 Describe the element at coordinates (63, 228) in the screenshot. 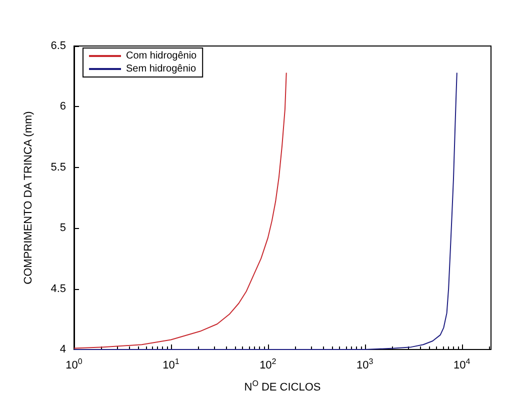

I see `y-tick-label: 5` at that location.